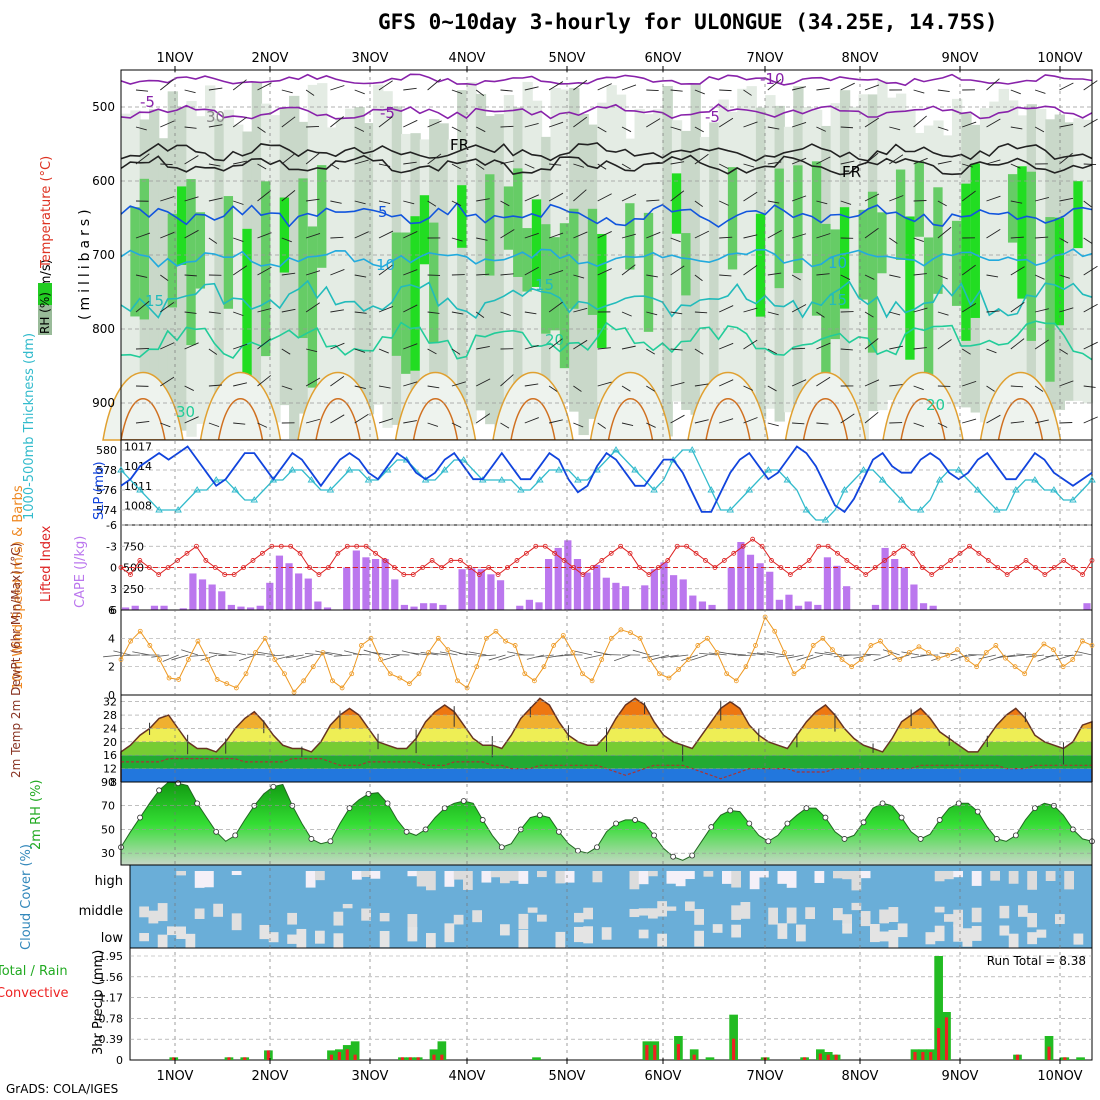 Image resolution: width=1100 pixels, height=1100 pixels. I want to click on warm-dome, so click(923, 406).